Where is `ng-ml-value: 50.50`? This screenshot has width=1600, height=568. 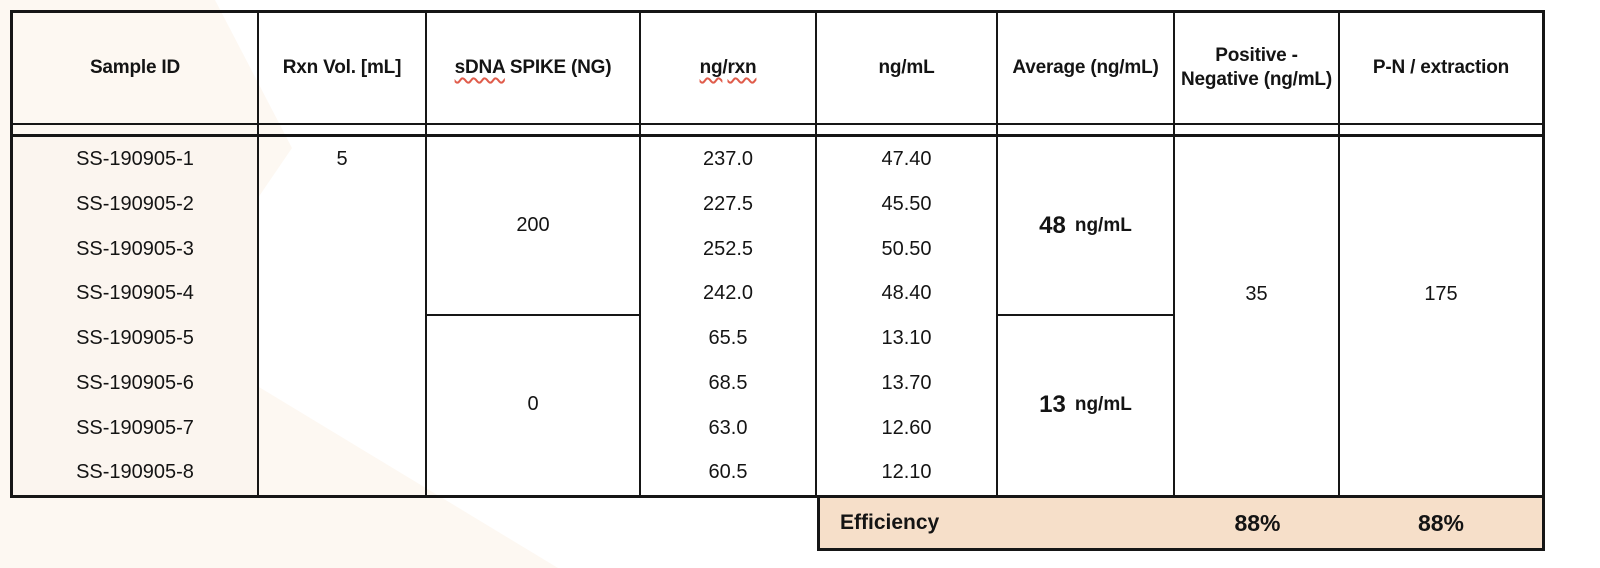
ng-ml-value: 50.50 is located at coordinates (906, 248).